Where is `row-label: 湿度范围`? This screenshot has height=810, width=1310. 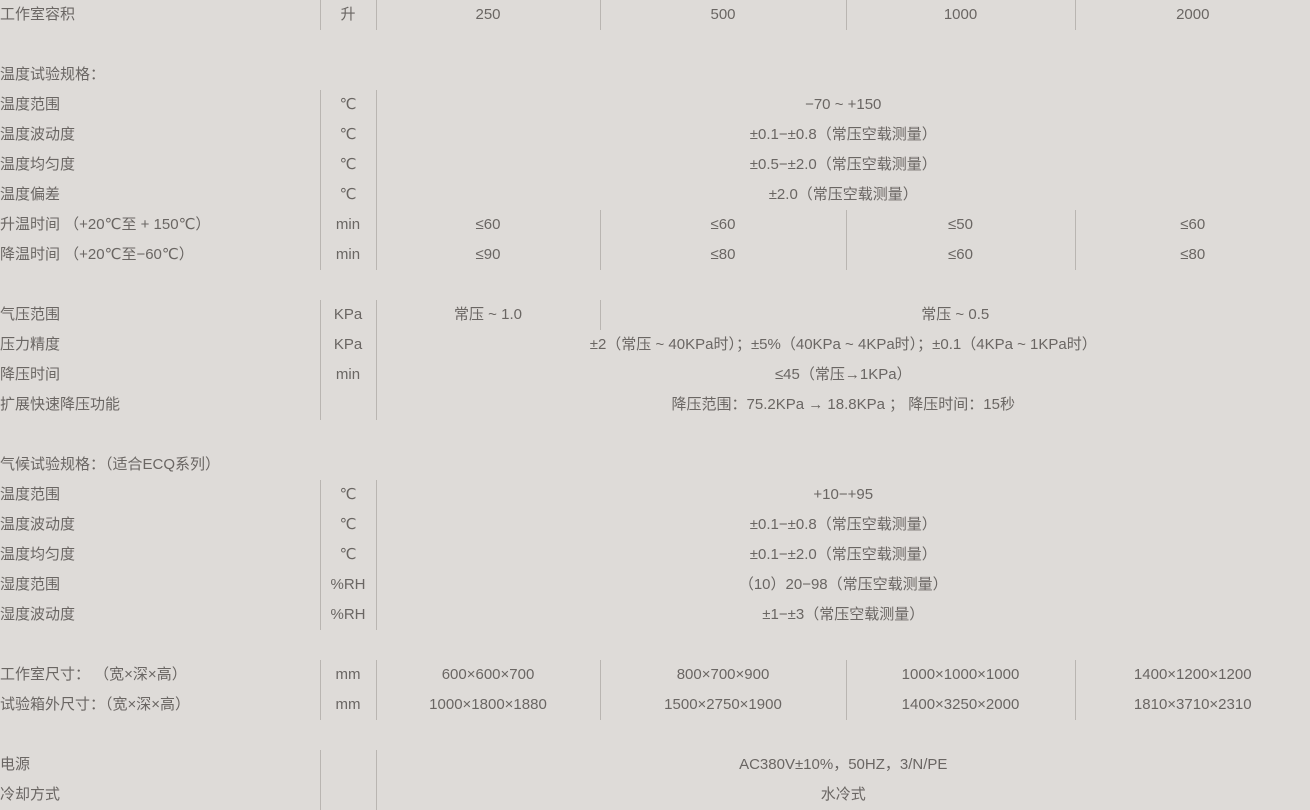
row-label: 湿度范围 is located at coordinates (160, 585).